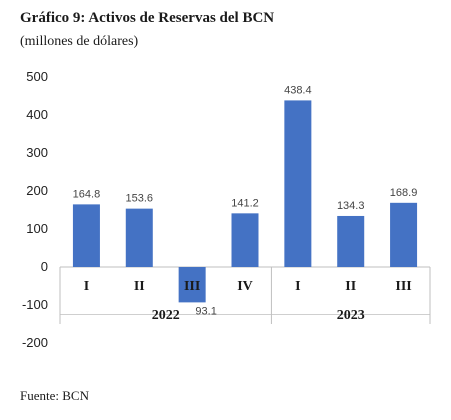 Image resolution: width=451 pixels, height=420 pixels. I want to click on group-year-label: 2022, so click(166, 315).